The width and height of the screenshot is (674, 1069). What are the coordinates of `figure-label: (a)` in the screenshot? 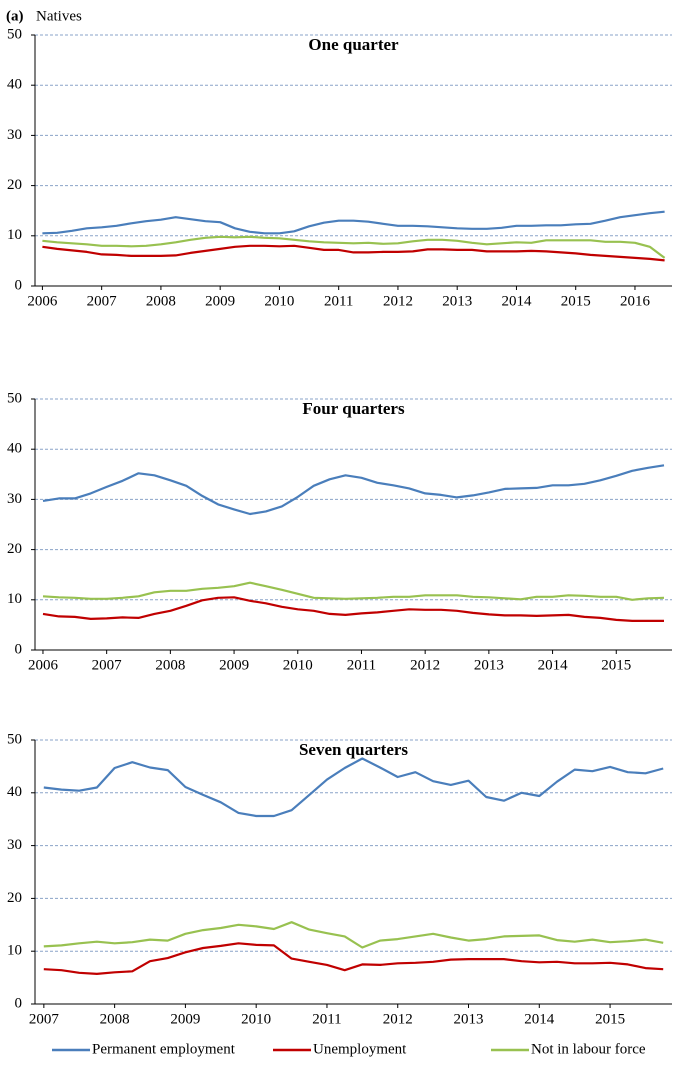 It's located at (15, 16).